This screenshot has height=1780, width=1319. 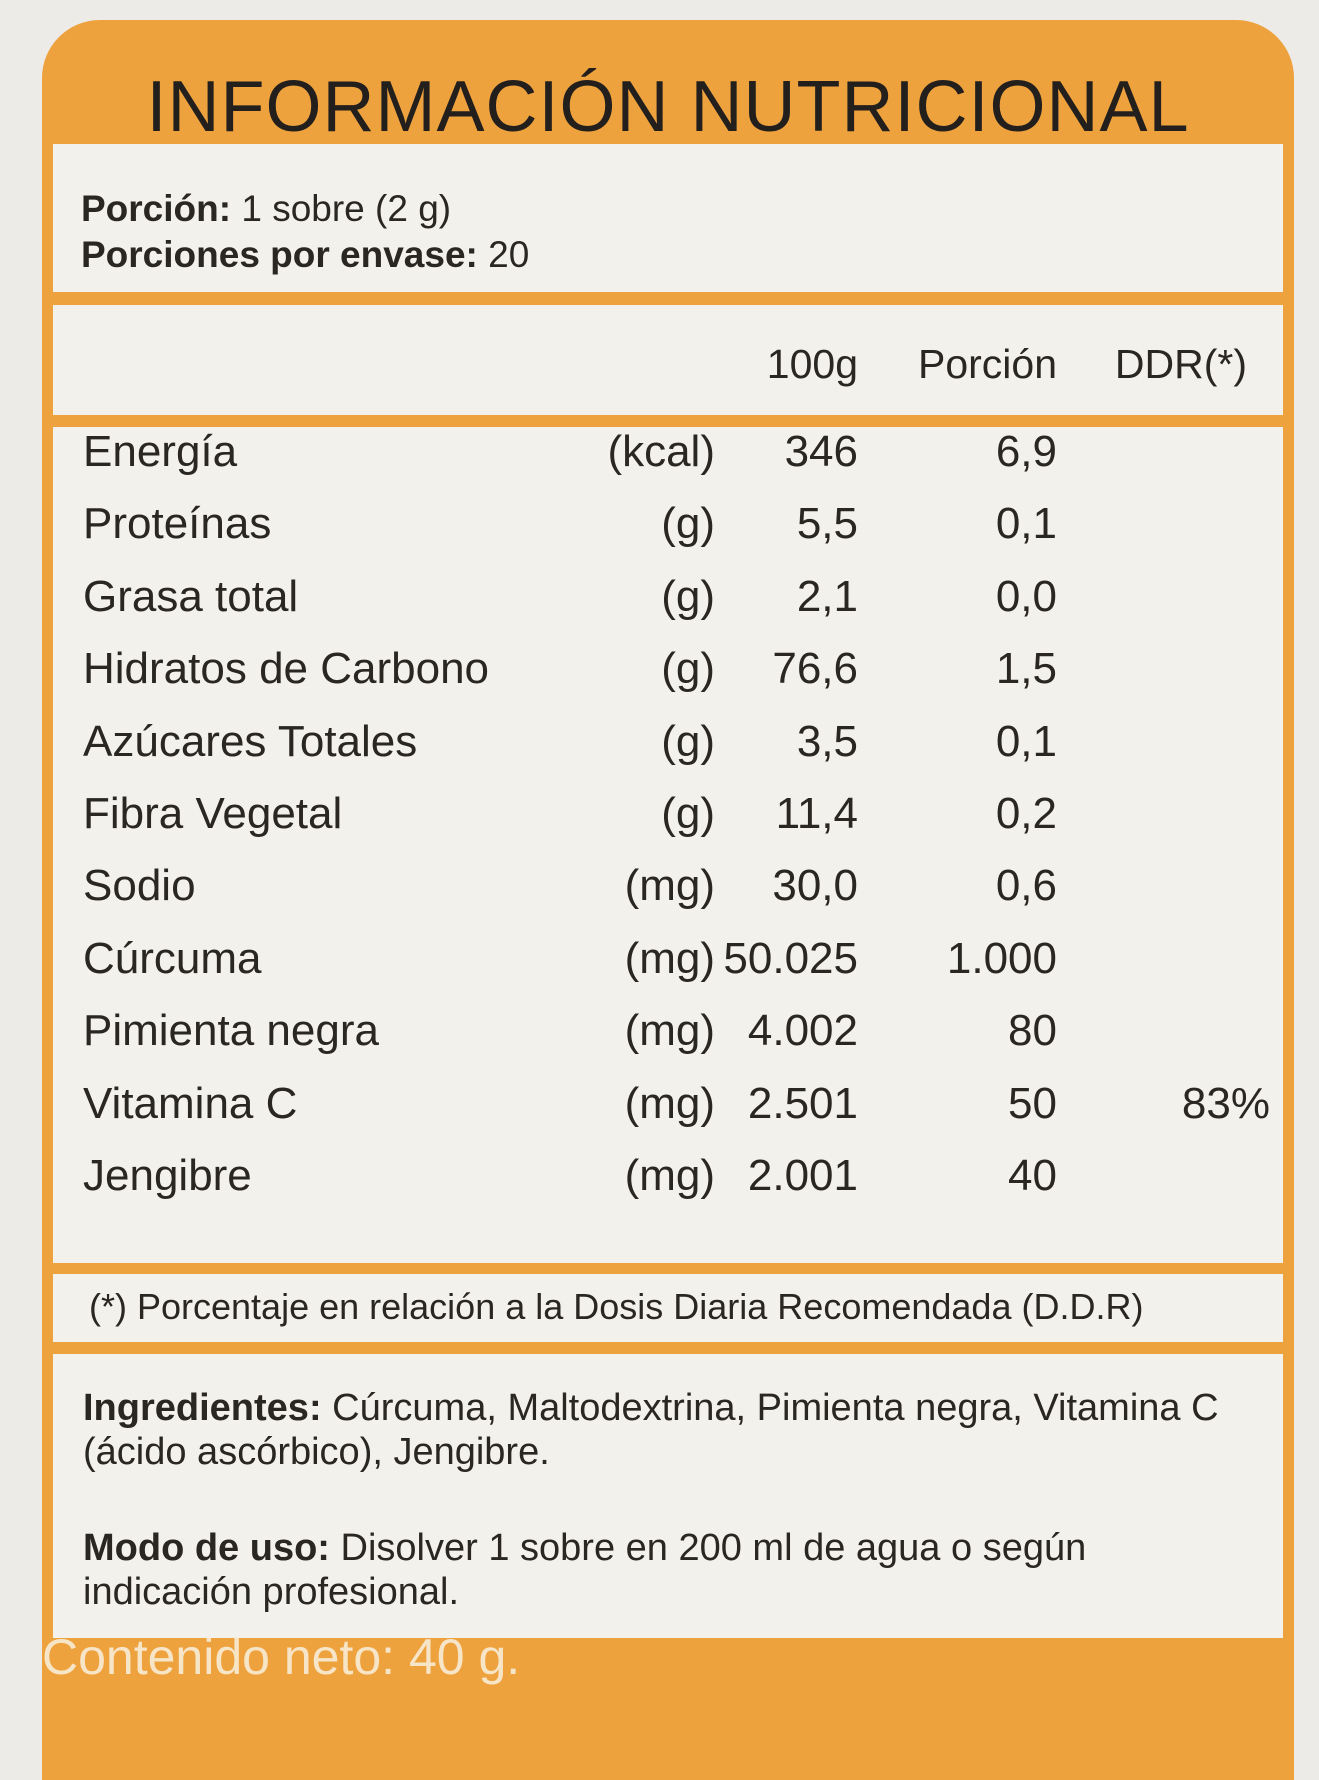 I want to click on table-row: Vitamina C (mg) 2.501 50 83%, so click(x=668, y=1115).